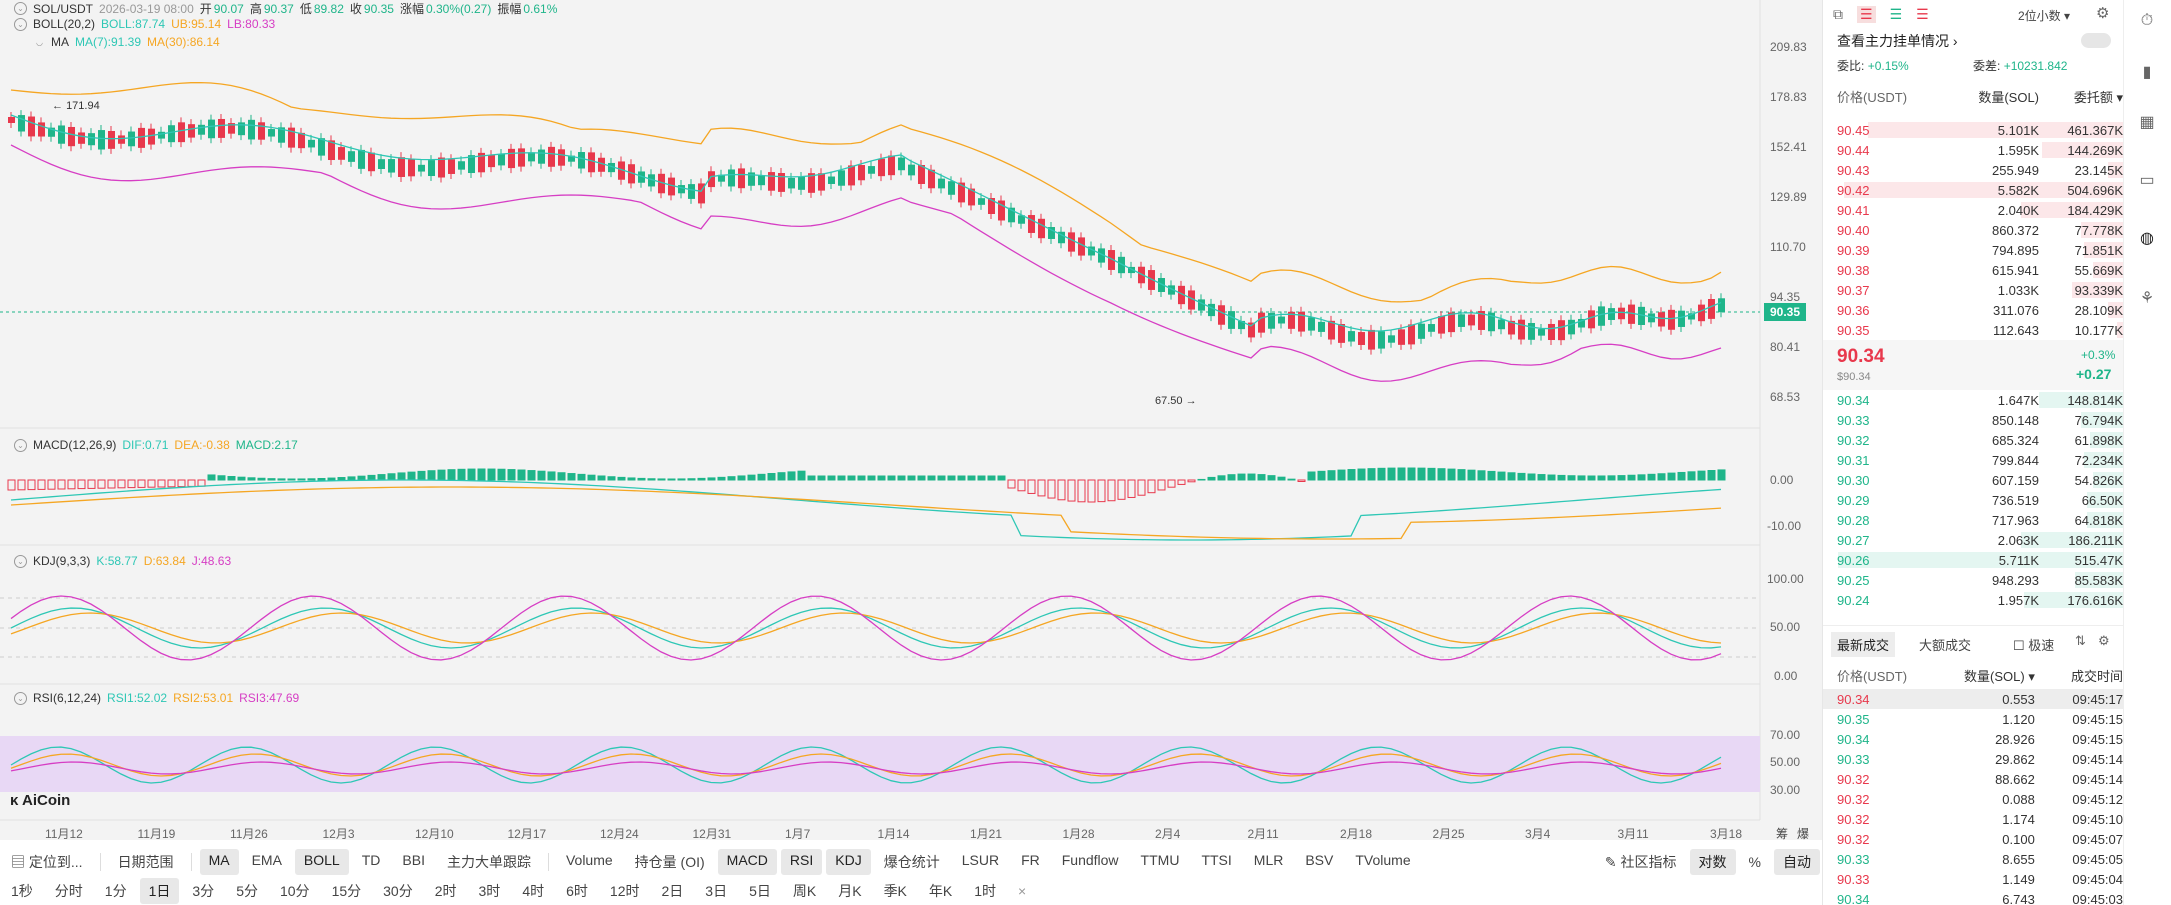 The image size is (2171, 905). I want to click on sub-indicator-item: 爆仓统计, so click(911, 862).